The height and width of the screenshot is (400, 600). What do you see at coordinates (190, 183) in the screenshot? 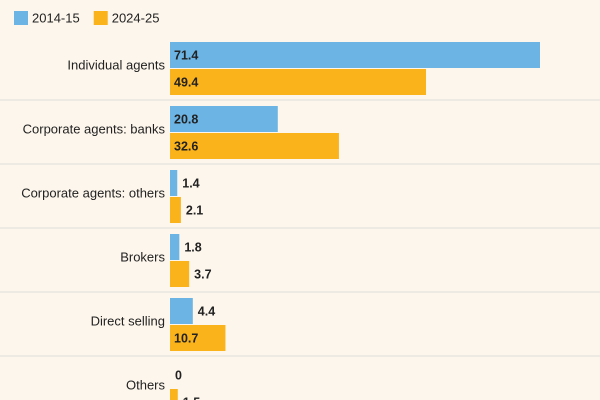
I see `value-label: 1.4` at bounding box center [190, 183].